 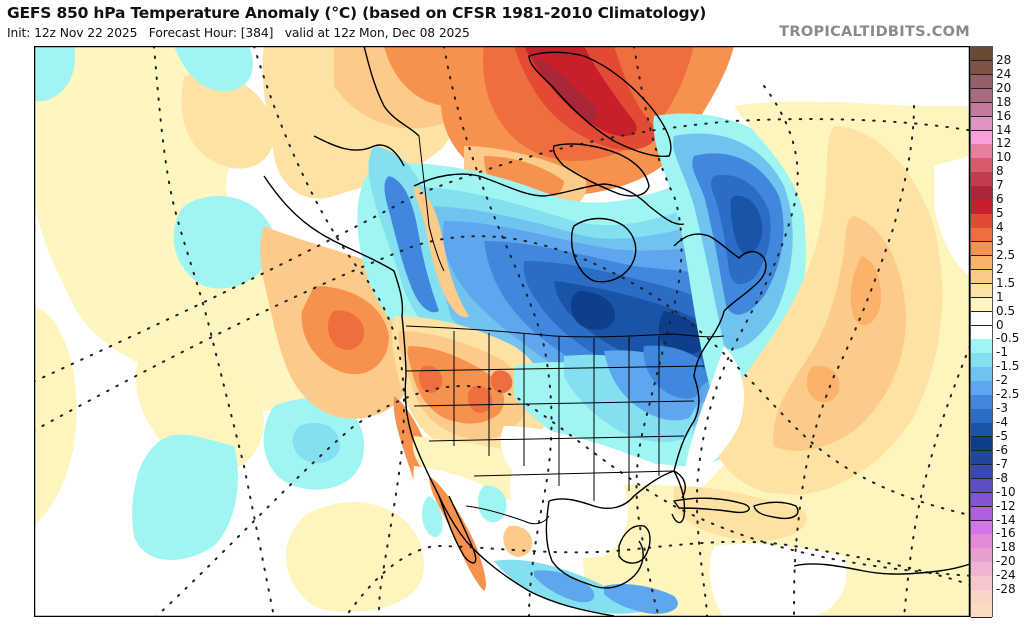 What do you see at coordinates (316, 442) in the screenshot?
I see `field-pacific-cool-3b` at bounding box center [316, 442].